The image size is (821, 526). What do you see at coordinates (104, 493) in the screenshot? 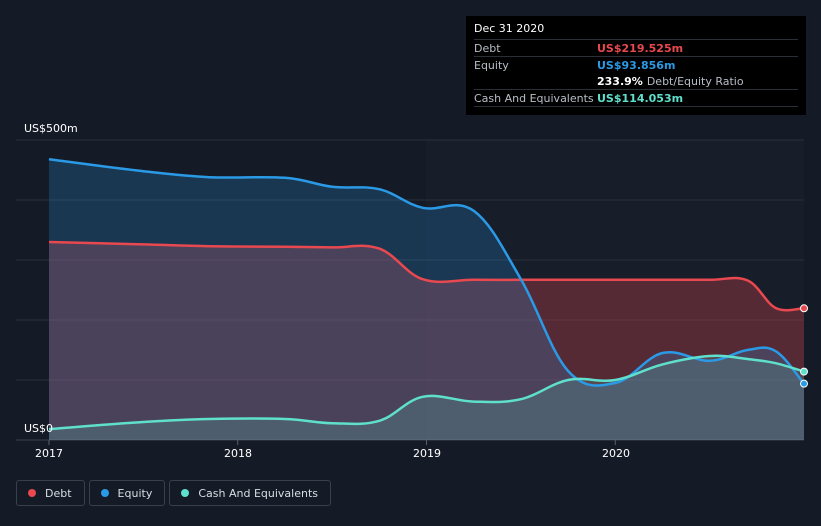
I see `legend-dot-equity` at bounding box center [104, 493].